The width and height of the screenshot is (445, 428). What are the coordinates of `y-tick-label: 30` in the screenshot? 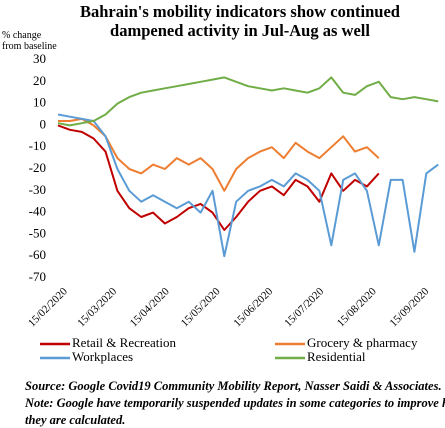 It's located at (39, 58).